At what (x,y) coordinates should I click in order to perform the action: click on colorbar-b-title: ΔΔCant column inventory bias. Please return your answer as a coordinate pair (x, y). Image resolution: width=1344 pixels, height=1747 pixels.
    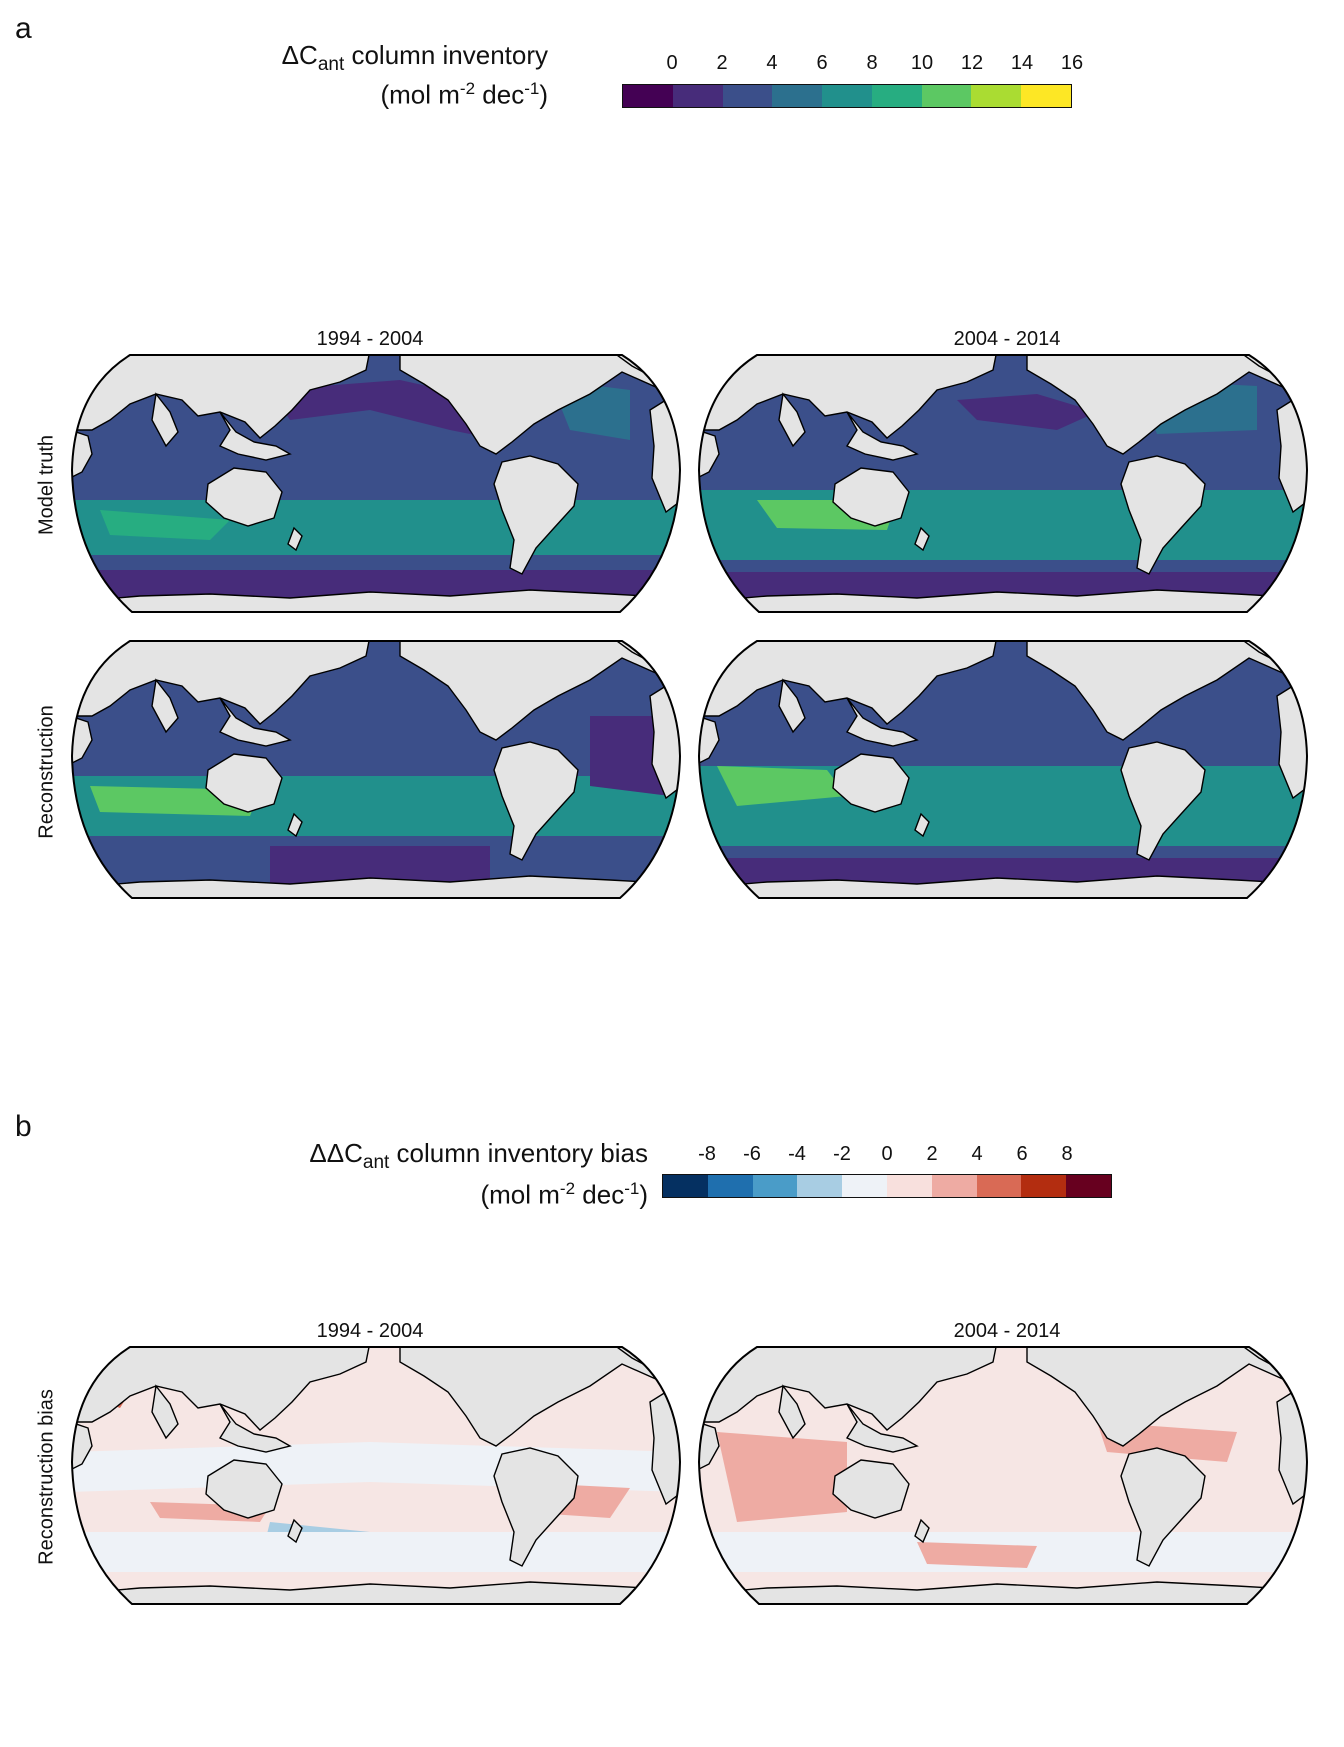
    Looking at the image, I should click on (478, 1156).